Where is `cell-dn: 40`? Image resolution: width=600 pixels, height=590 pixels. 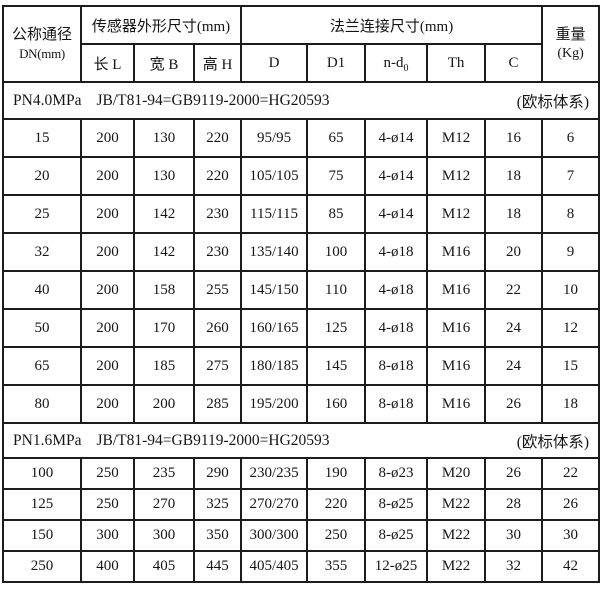 cell-dn: 40 is located at coordinates (42, 290).